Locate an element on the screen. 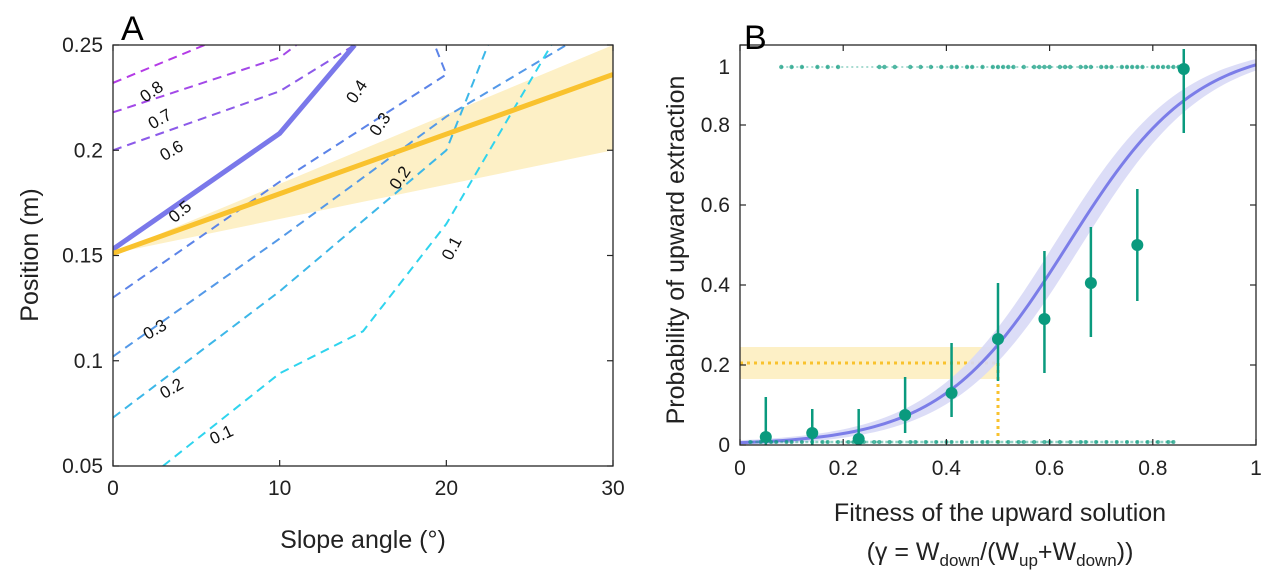 The height and width of the screenshot is (581, 1276). b-y-tick-label: 0.8 is located at coordinates (715, 125).